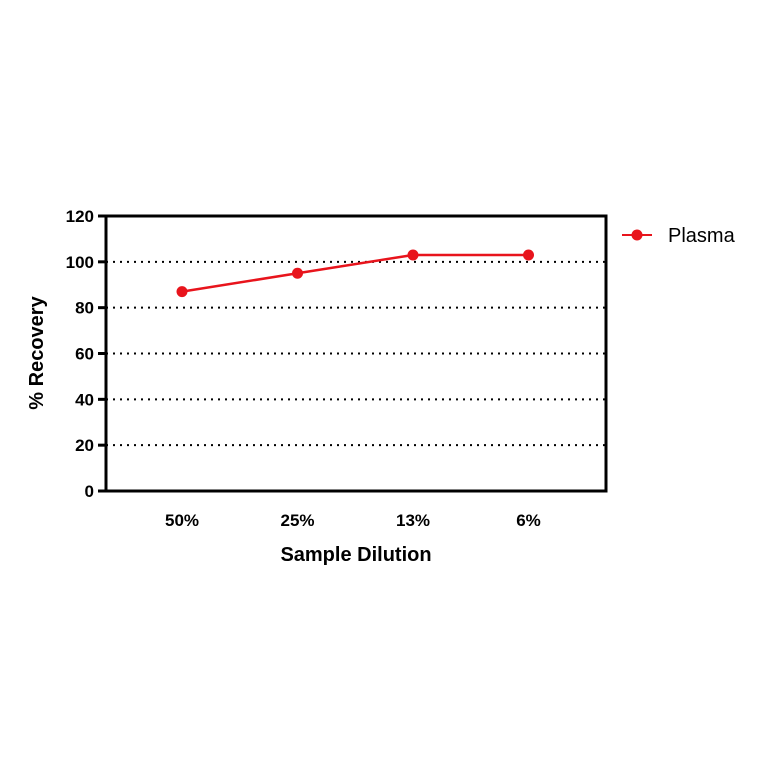  I want to click on y-axis-title: % Recovery, so click(37, 352).